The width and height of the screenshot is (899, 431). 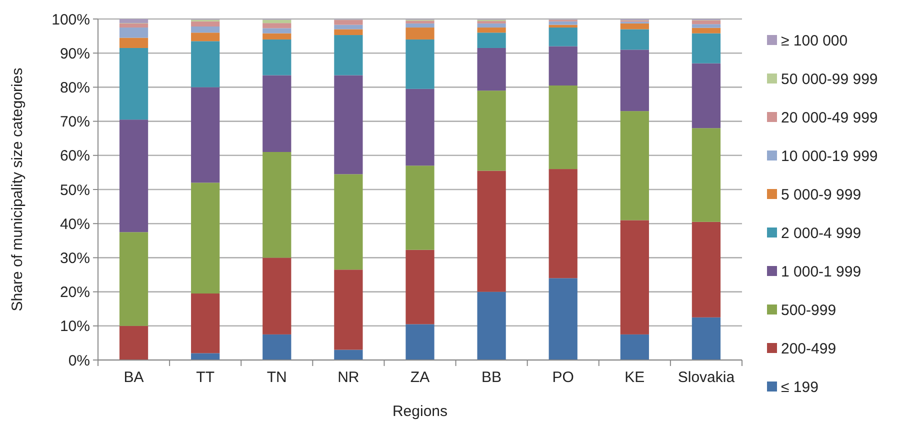 What do you see at coordinates (205, 377) in the screenshot?
I see `x-tick-label: TT` at bounding box center [205, 377].